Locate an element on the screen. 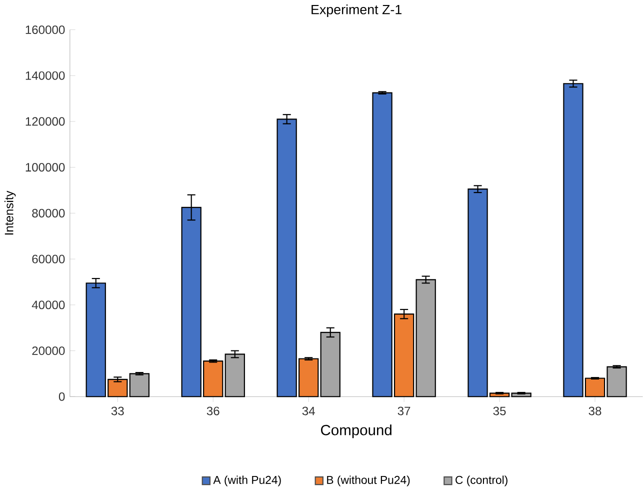  y-tick-label: 40000 is located at coordinates (48, 305).